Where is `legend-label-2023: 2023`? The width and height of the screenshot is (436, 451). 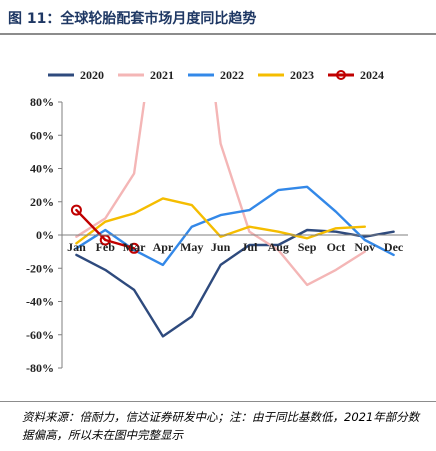 legend-label-2023: 2023 is located at coordinates (302, 75).